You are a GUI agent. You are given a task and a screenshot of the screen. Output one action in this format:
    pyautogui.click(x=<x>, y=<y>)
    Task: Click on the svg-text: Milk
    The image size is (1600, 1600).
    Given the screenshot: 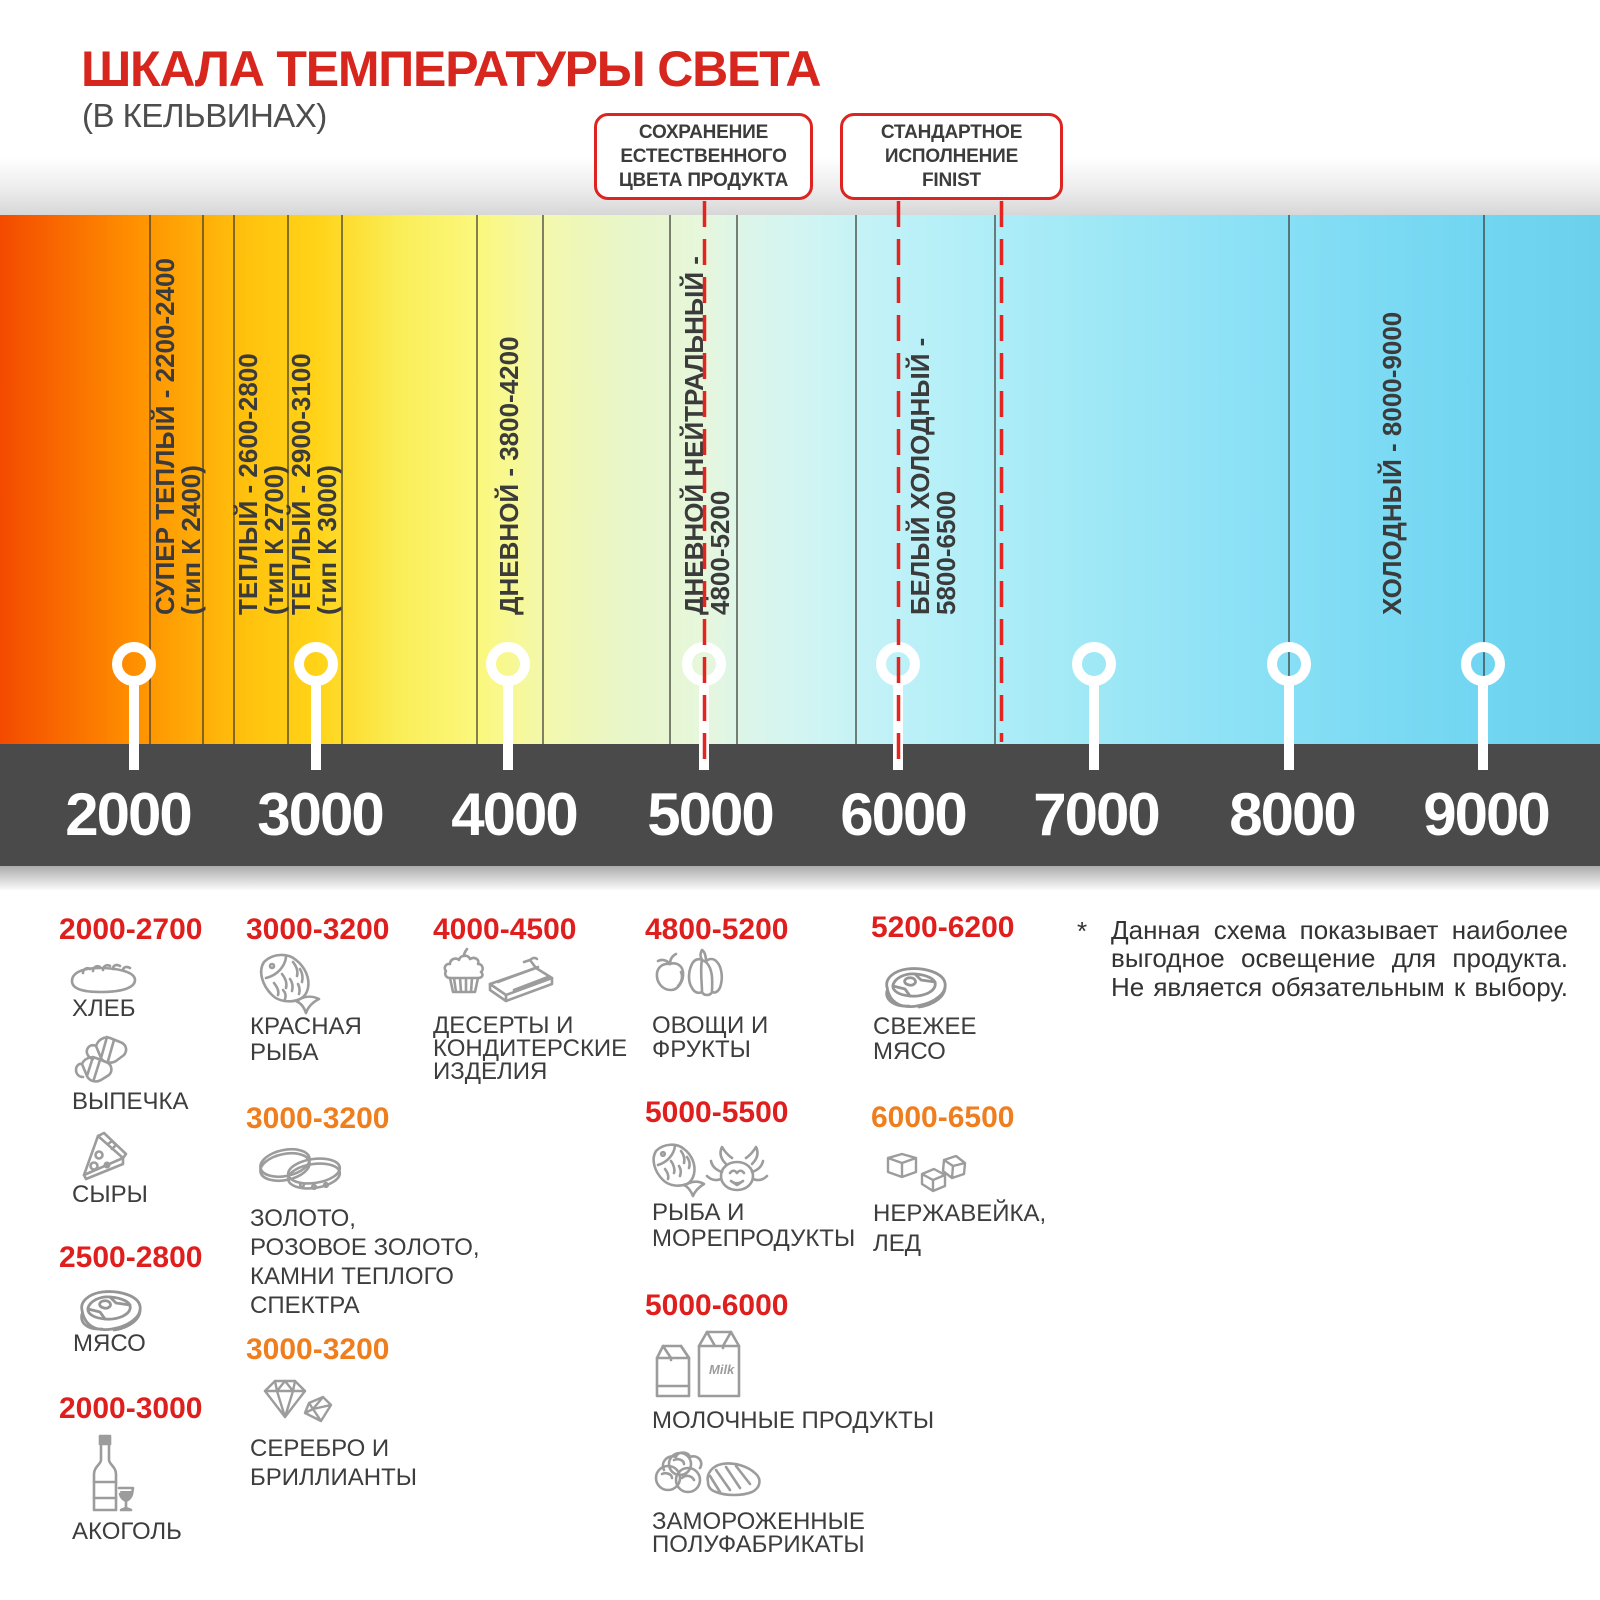 What is the action you would take?
    pyautogui.click(x=722, y=1369)
    